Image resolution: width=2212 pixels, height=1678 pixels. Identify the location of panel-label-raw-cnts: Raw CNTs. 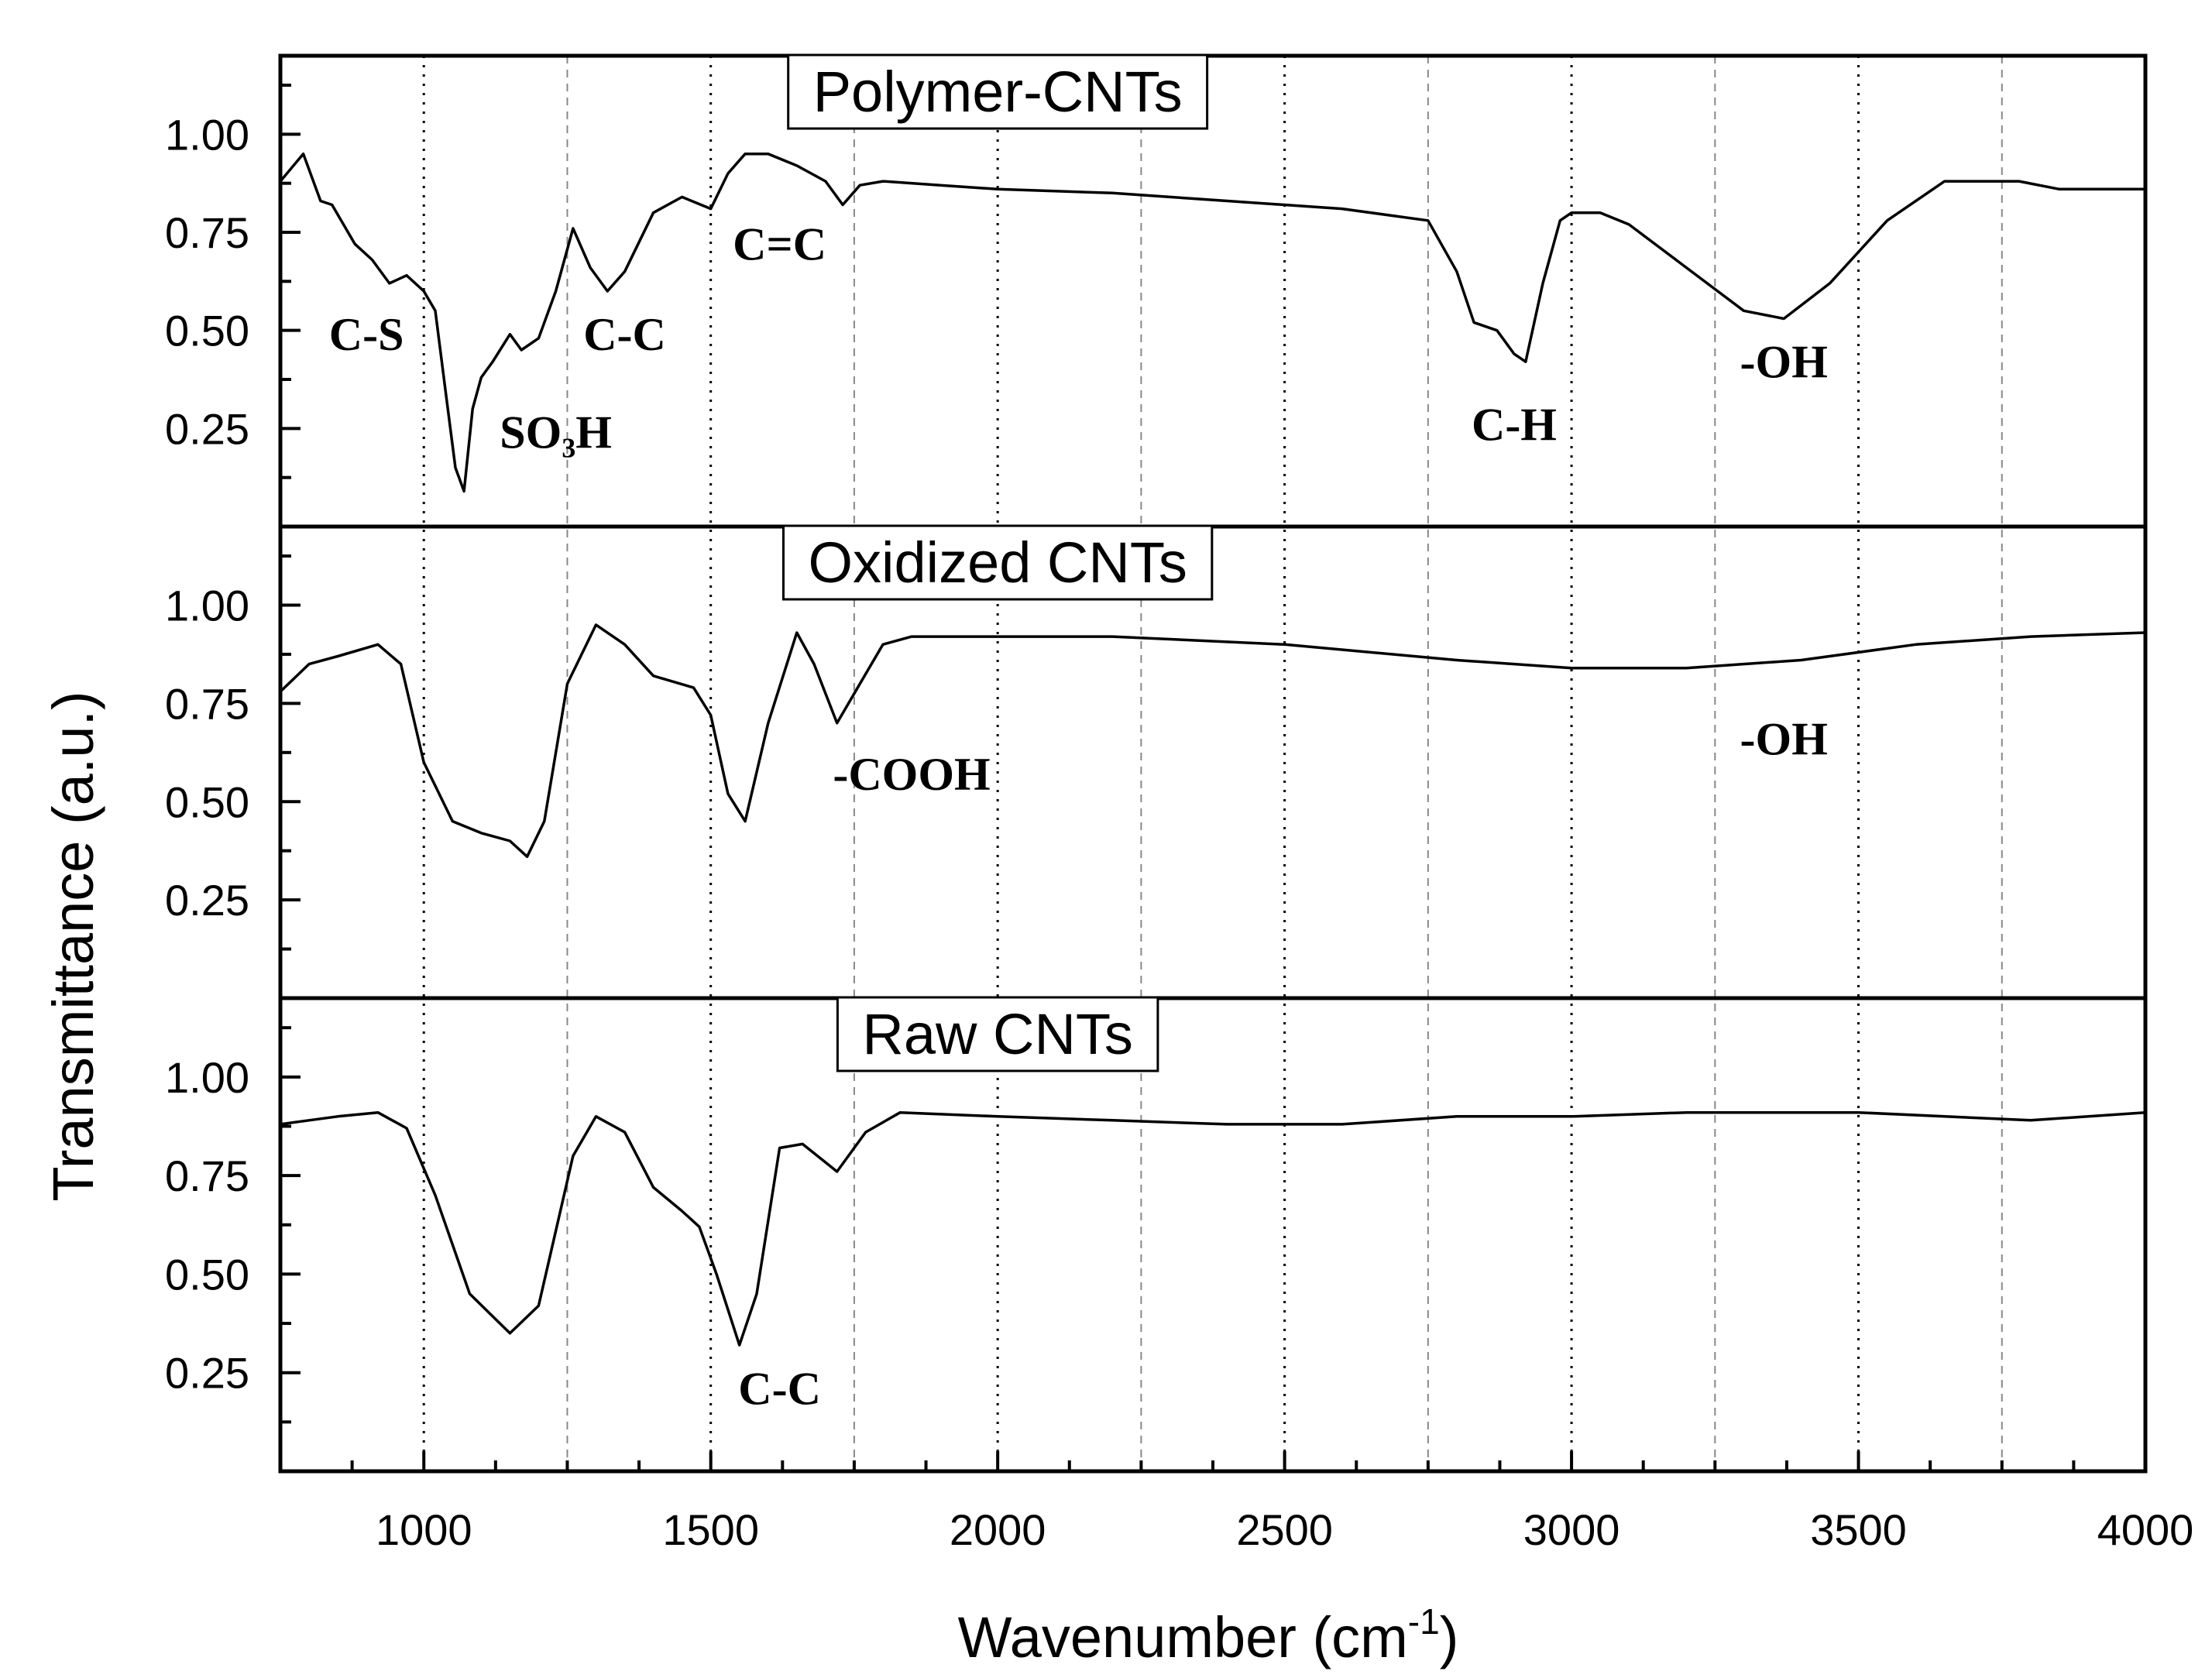
(997, 1034).